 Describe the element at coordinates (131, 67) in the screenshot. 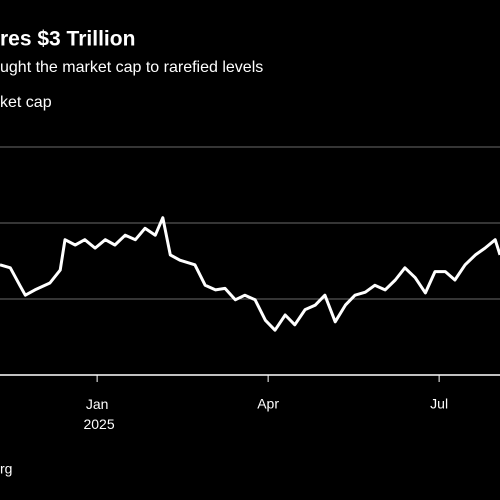

I see `chart-subtitle: ught the market cap to rarefied levels` at that location.